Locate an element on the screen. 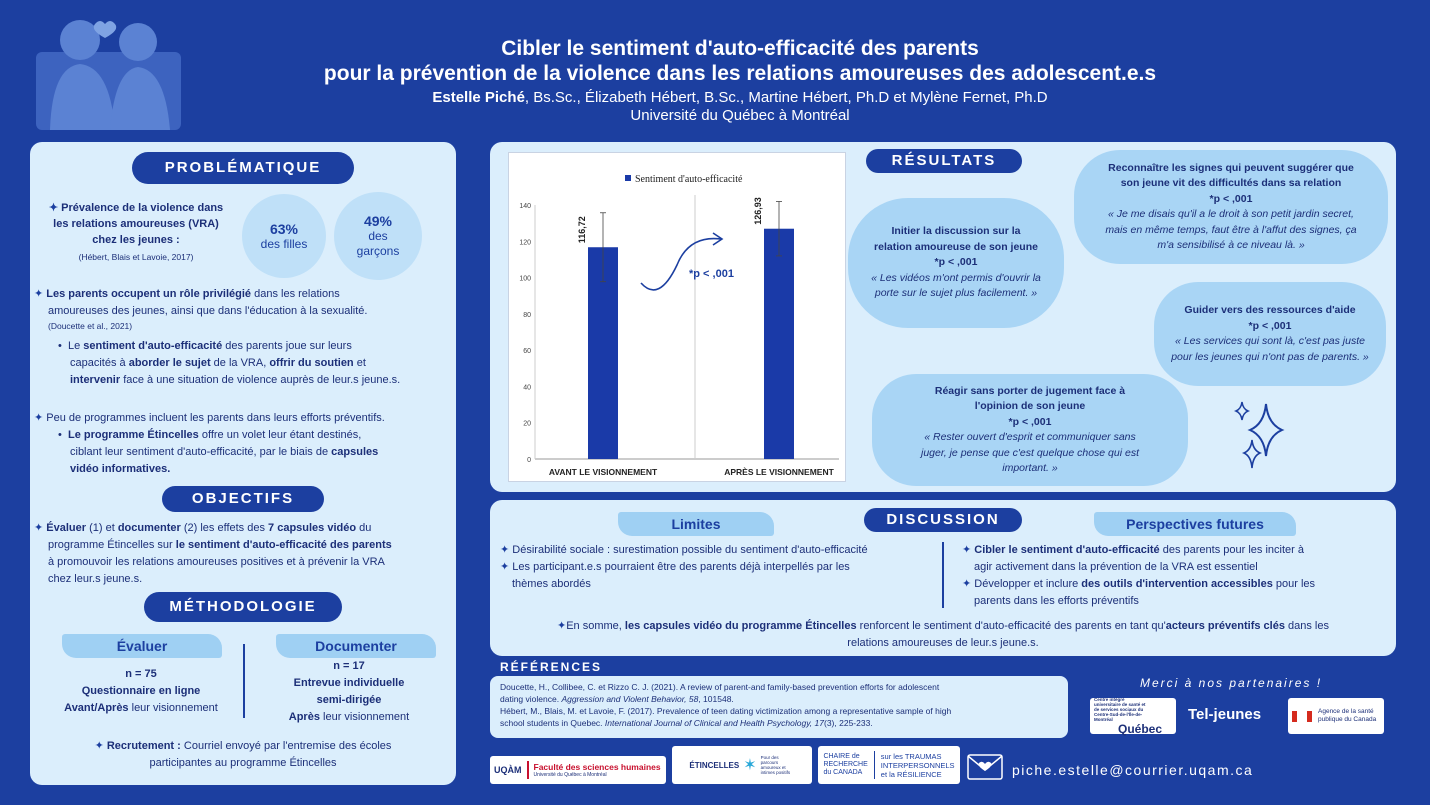 The width and height of the screenshot is (1430, 805). y-tick-label: 140 is located at coordinates (525, 206).